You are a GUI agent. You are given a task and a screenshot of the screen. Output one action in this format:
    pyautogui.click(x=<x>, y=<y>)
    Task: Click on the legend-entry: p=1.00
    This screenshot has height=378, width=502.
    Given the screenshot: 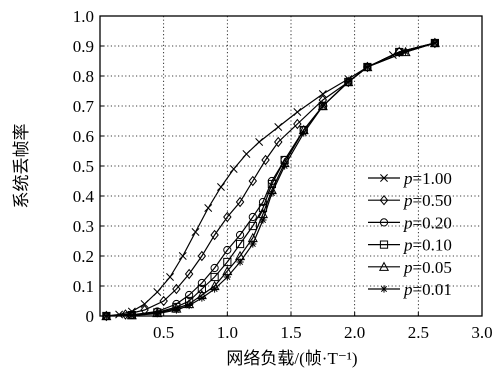 What is the action you would take?
    pyautogui.click(x=410, y=178)
    